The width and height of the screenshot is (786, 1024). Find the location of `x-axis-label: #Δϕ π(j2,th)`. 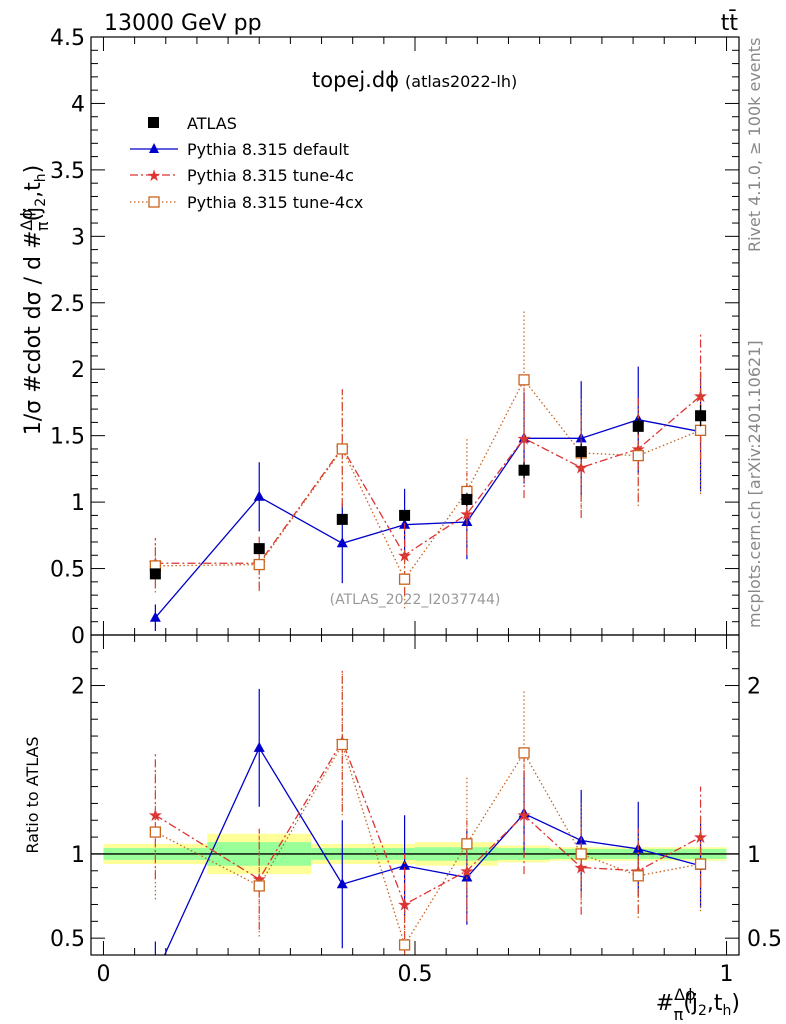

x-axis-label: #Δϕ π(j2,th) is located at coordinates (698, 1004).